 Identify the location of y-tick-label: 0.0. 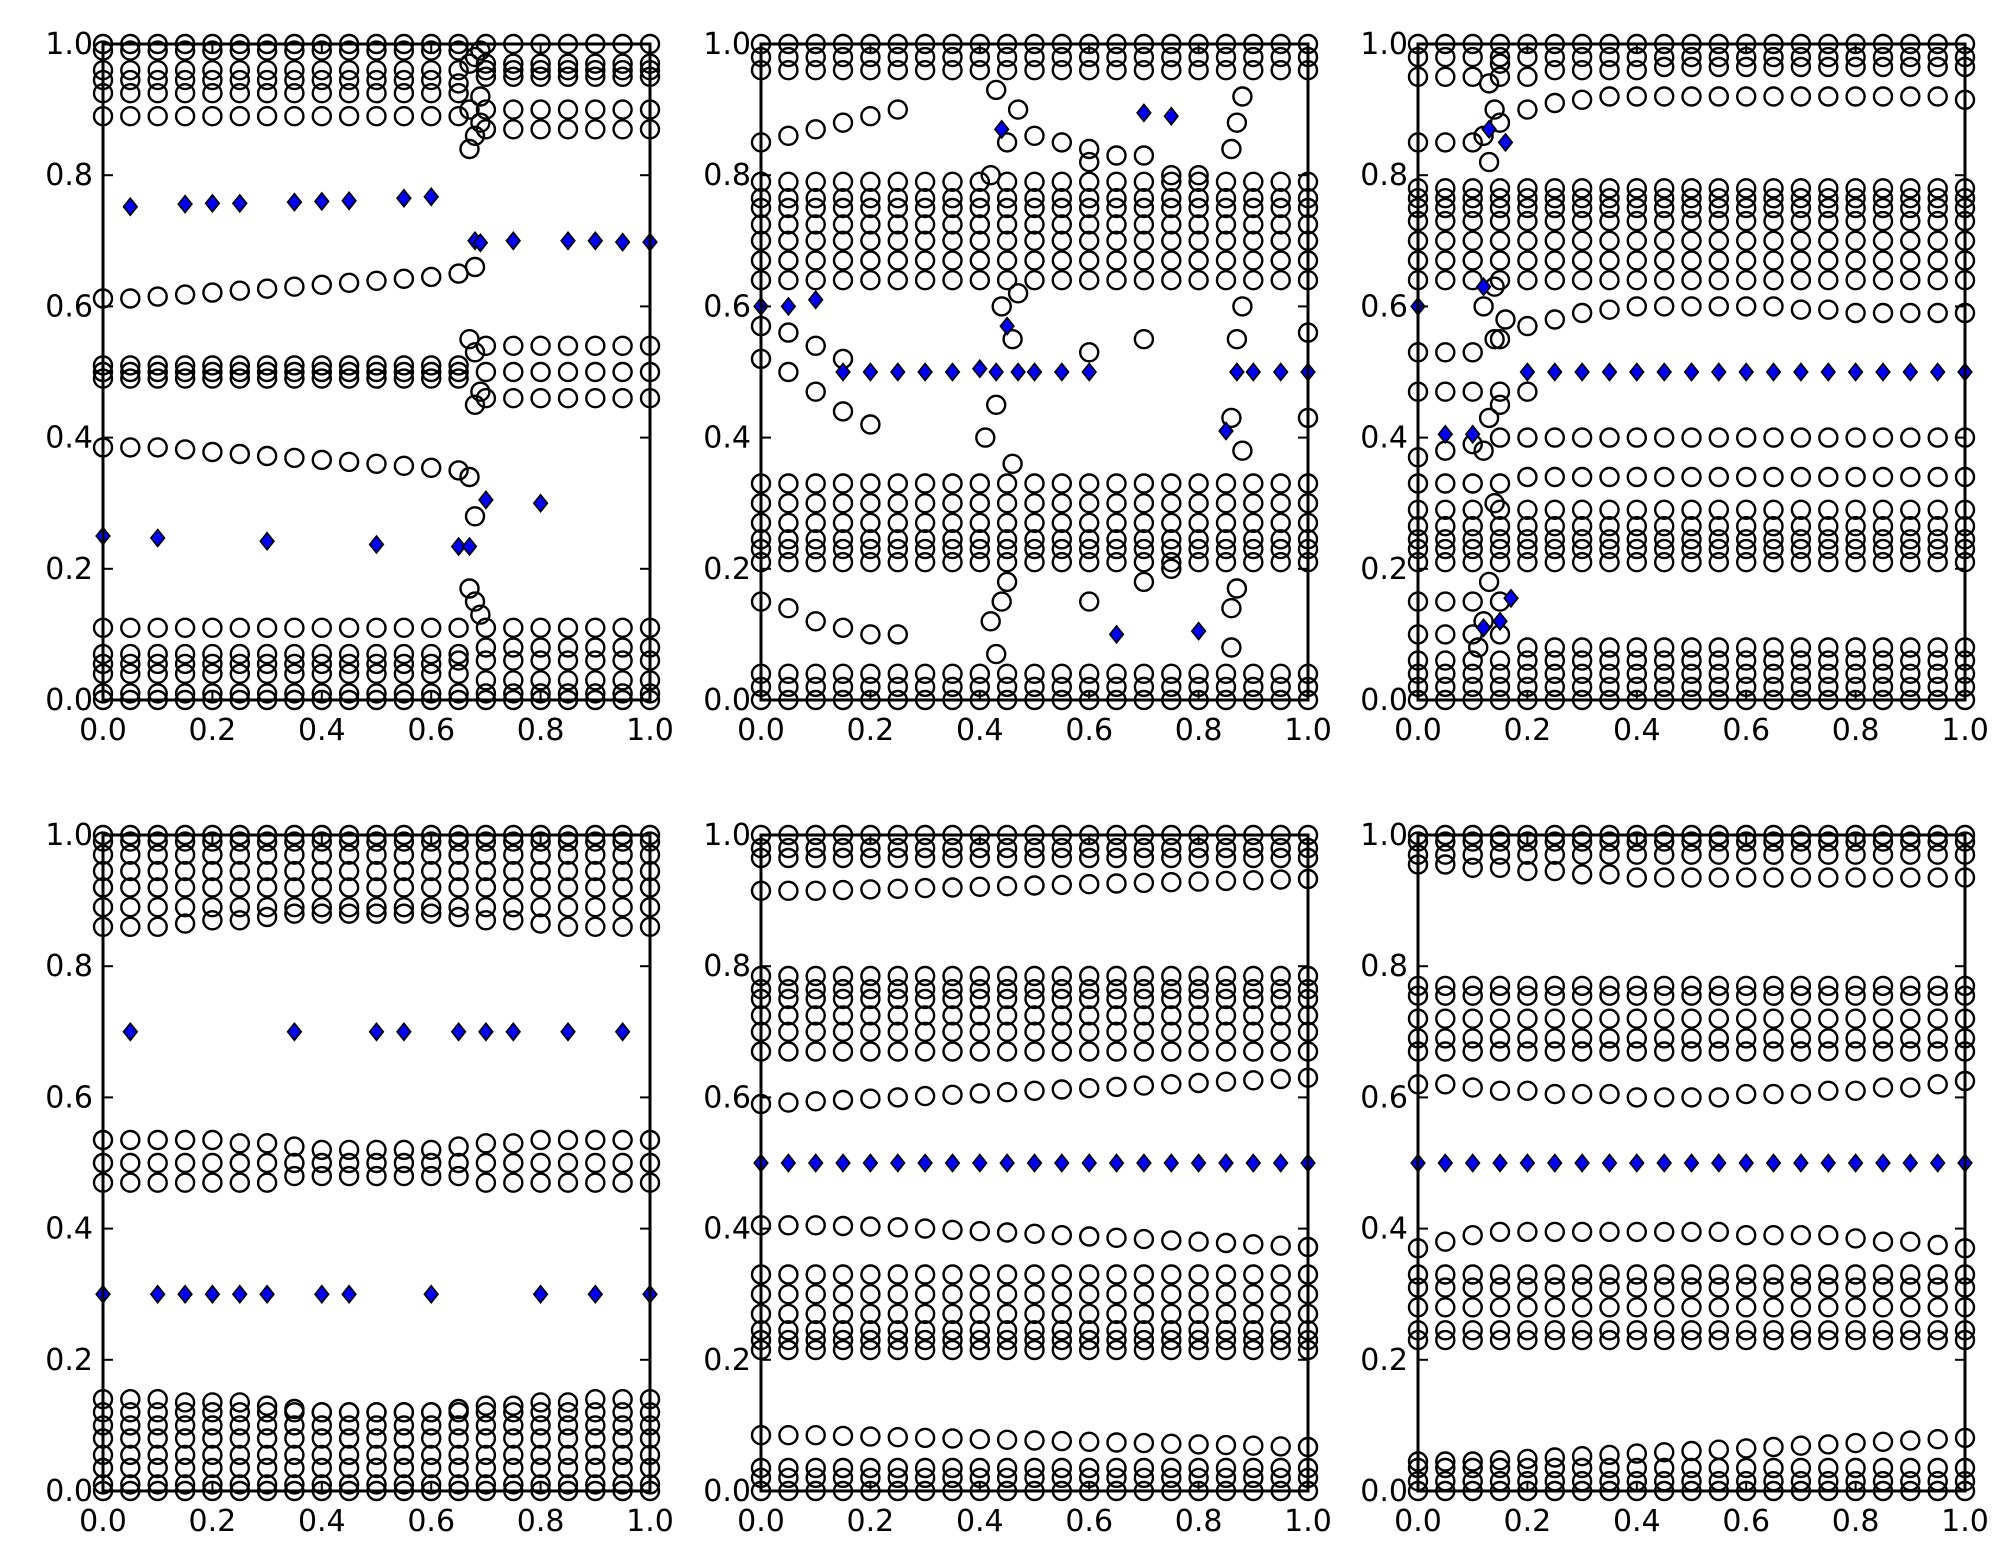
(727, 700).